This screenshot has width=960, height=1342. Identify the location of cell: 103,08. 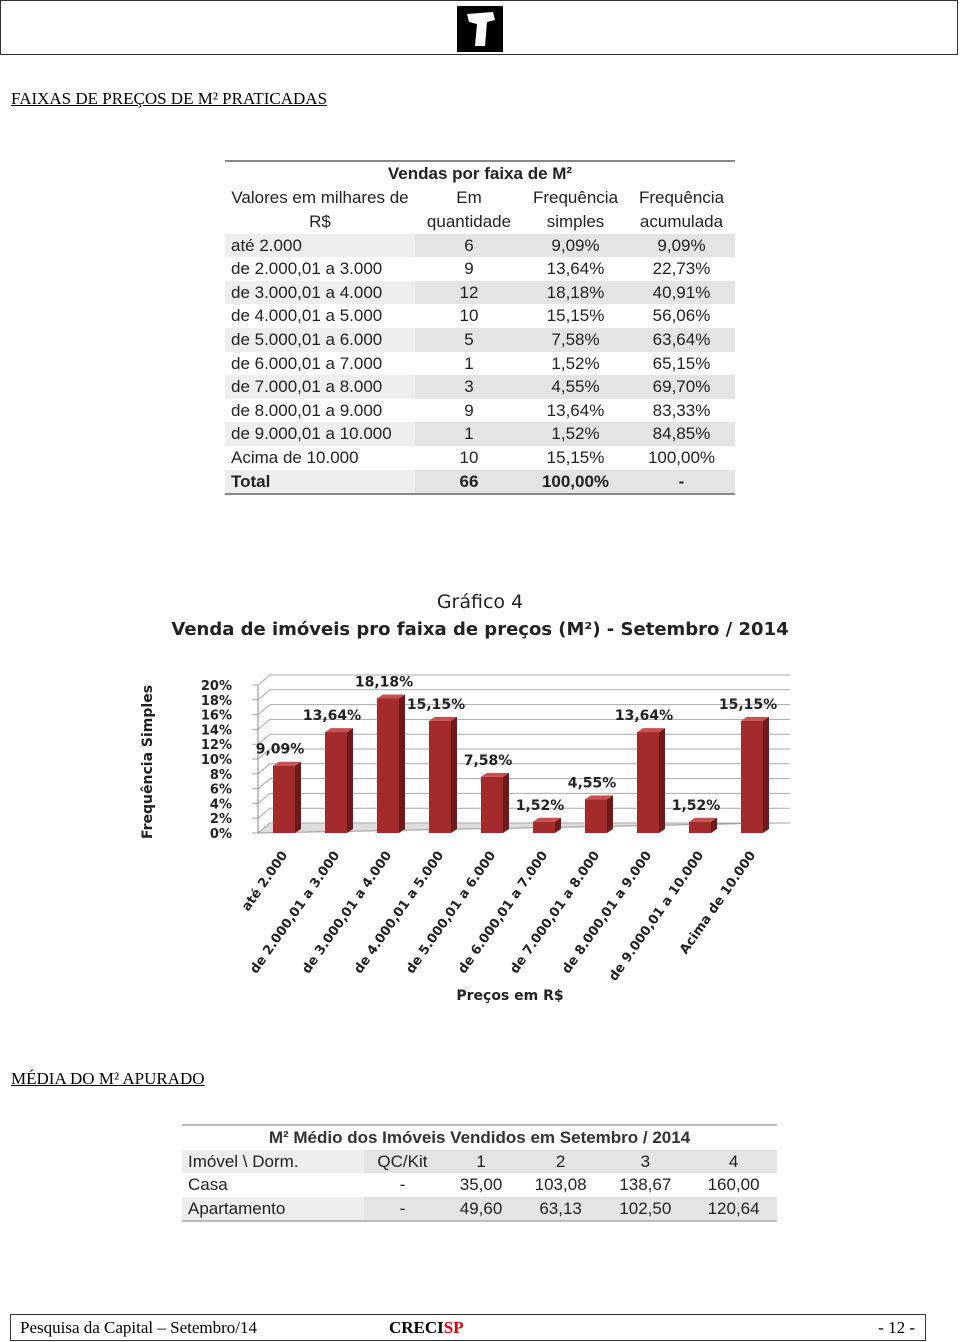
(560, 1185).